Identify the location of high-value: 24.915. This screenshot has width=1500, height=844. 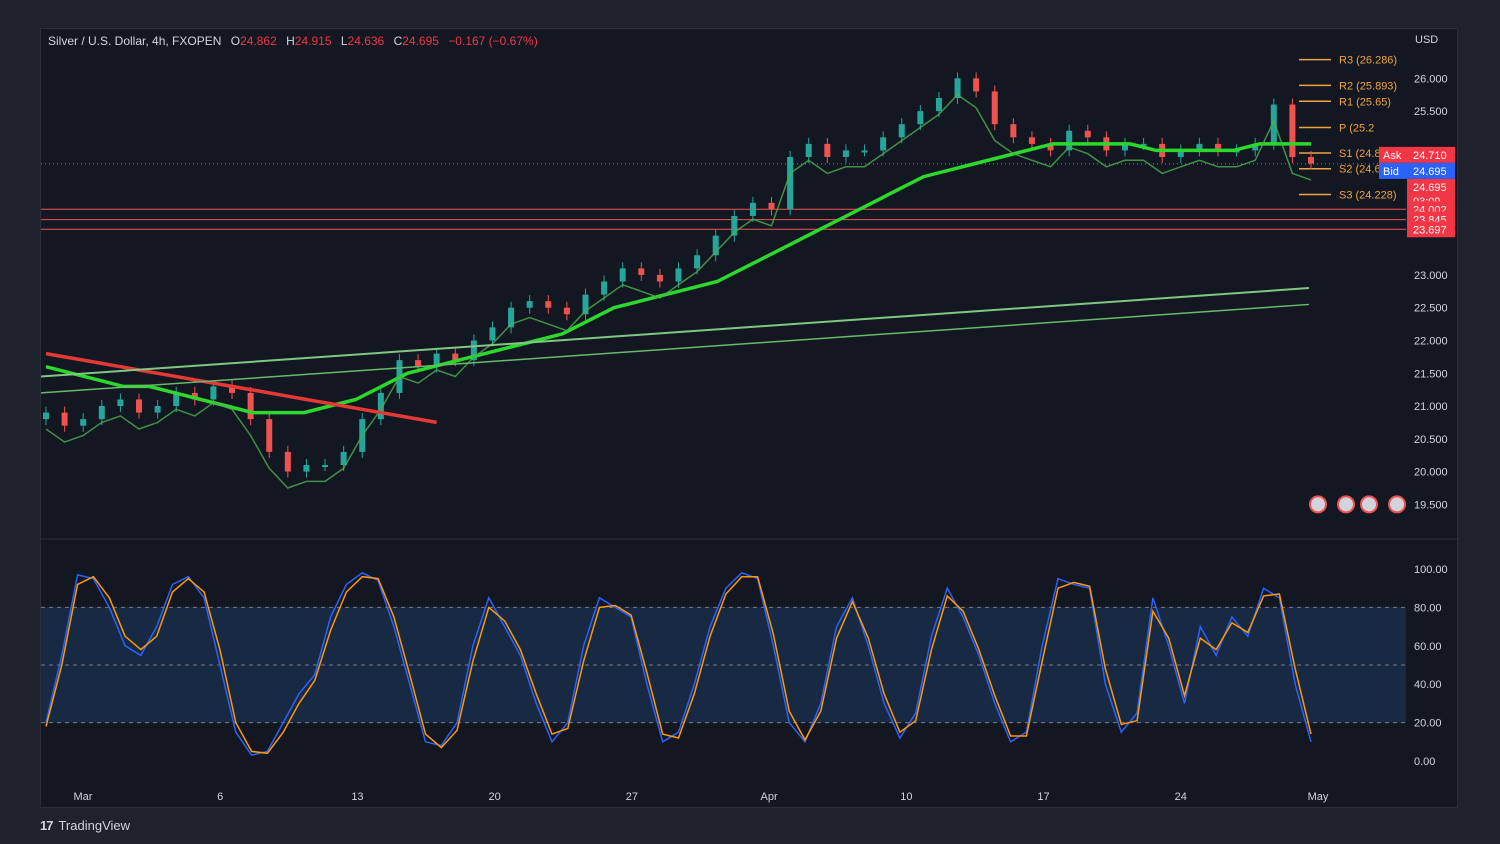
(313, 41).